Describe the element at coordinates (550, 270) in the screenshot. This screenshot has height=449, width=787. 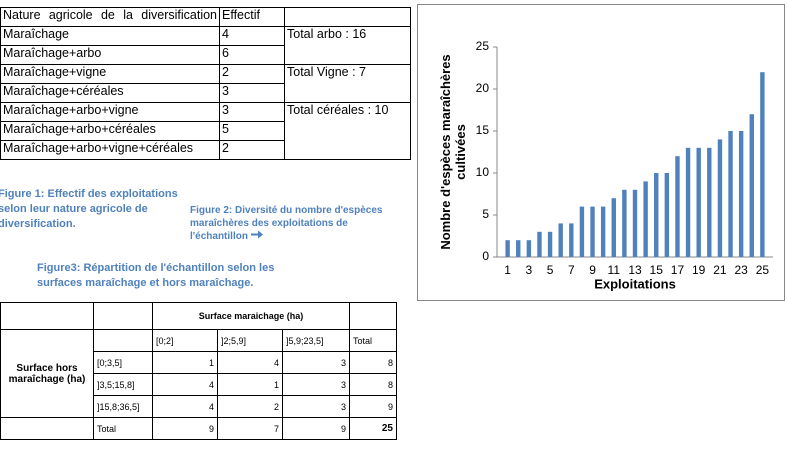
I see `x-tick-label: 5` at that location.